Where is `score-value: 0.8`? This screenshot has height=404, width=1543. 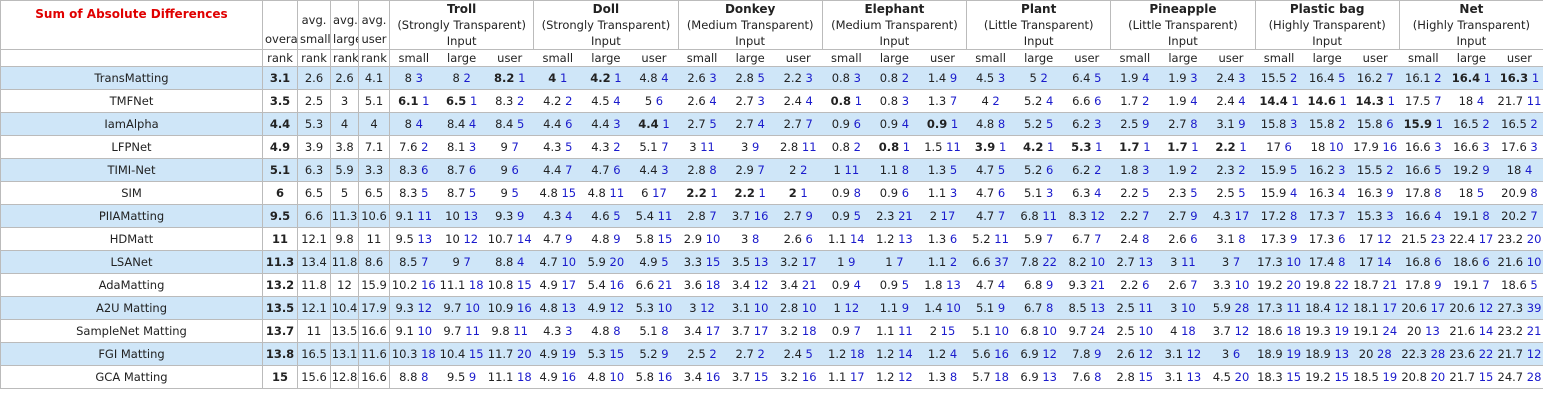
score-value: 0.8 is located at coordinates (841, 101).